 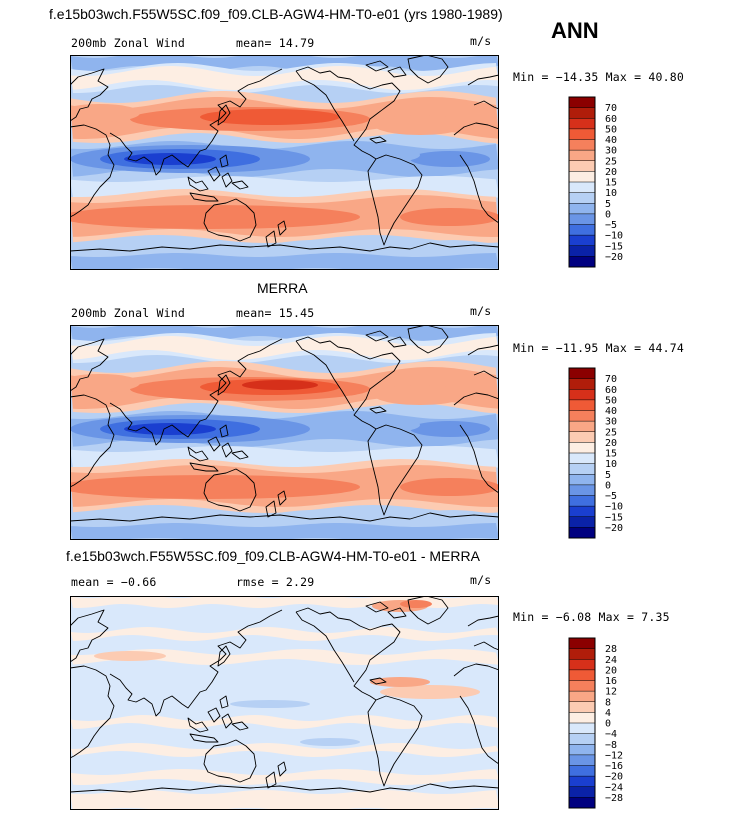 What do you see at coordinates (611, 454) in the screenshot?
I see `colorbar-tick-label: 15` at bounding box center [611, 454].